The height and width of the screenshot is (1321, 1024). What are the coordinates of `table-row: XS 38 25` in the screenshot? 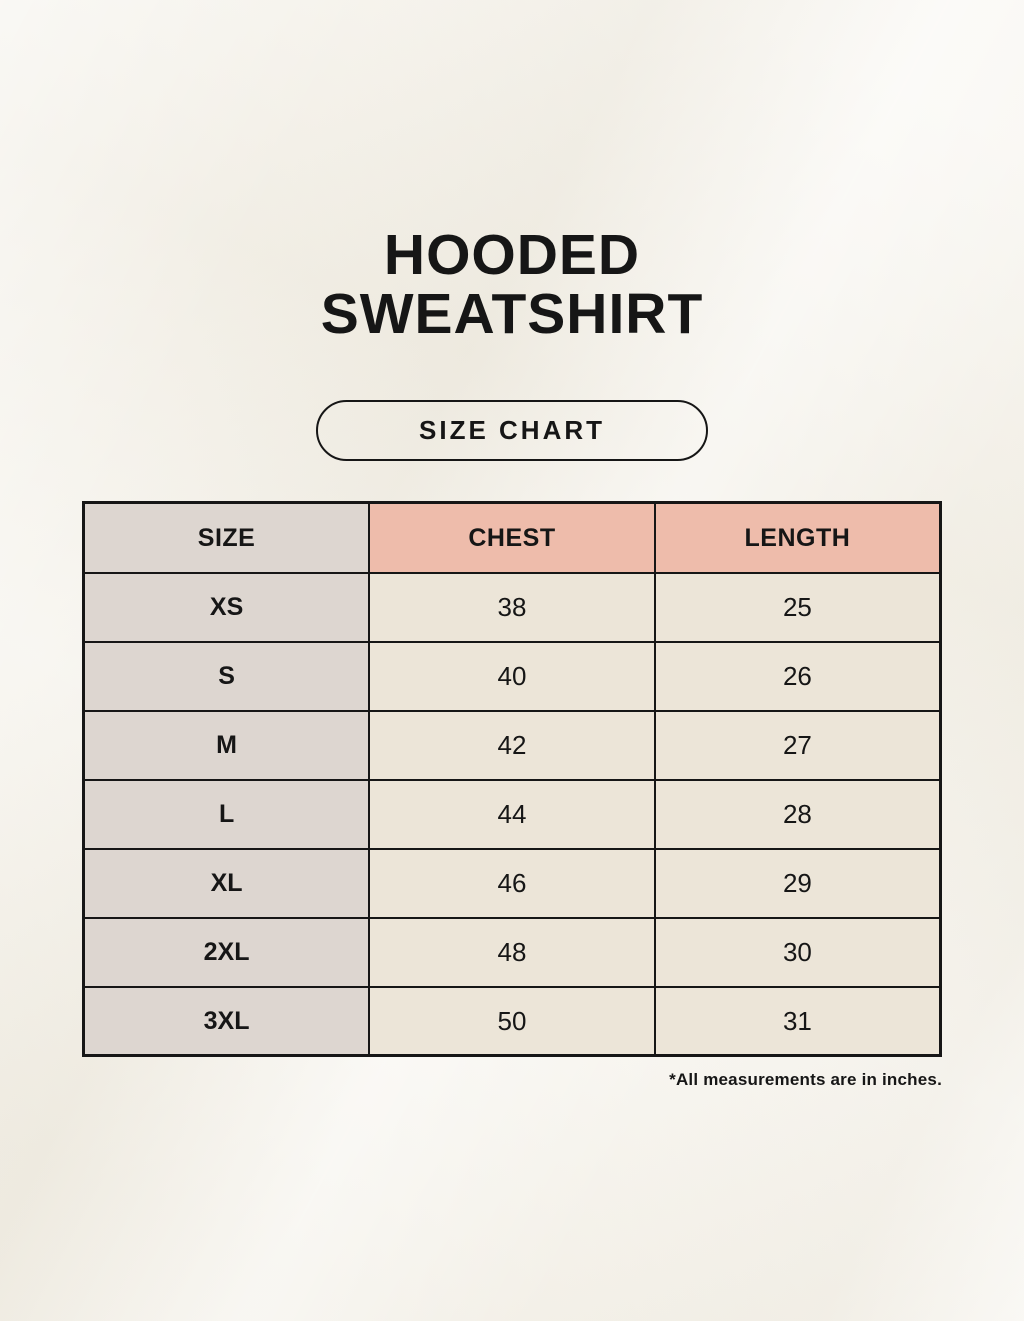 It's located at (512, 607).